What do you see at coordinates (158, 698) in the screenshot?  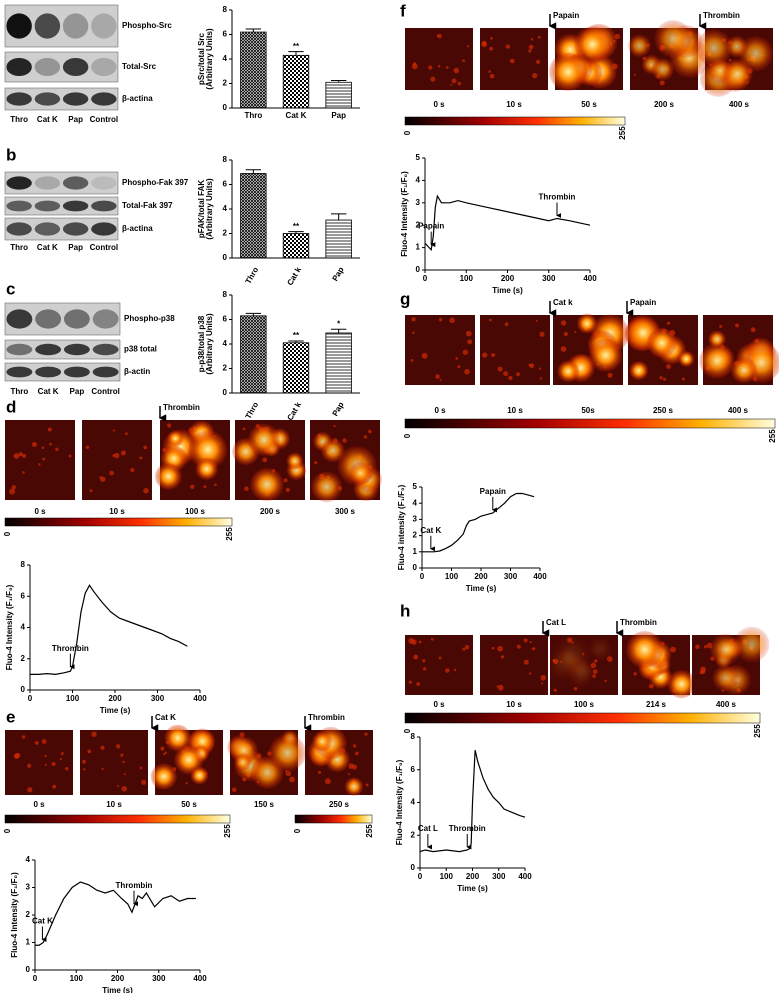 I see `x-tick-label: 300` at bounding box center [158, 698].